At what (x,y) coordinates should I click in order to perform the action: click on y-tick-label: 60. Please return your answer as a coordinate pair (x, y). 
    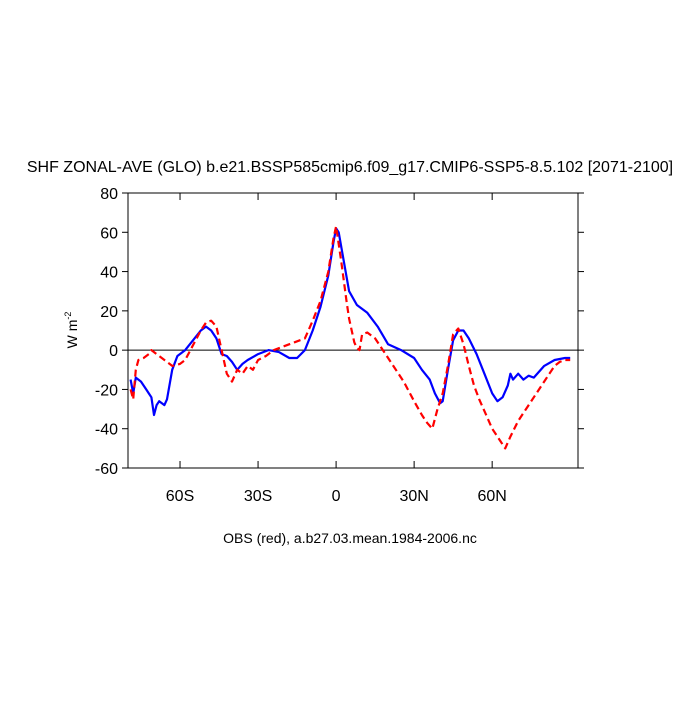
    Looking at the image, I should click on (109, 233).